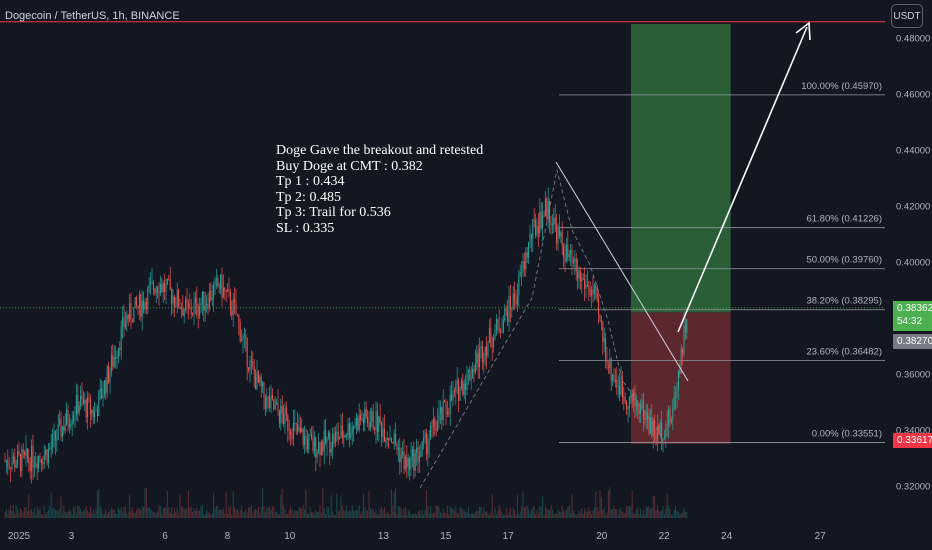 This screenshot has width=932, height=550. What do you see at coordinates (92, 16) in the screenshot?
I see `symbol-title: Dogecoin / TetherUS, 1h, BINANCE` at bounding box center [92, 16].